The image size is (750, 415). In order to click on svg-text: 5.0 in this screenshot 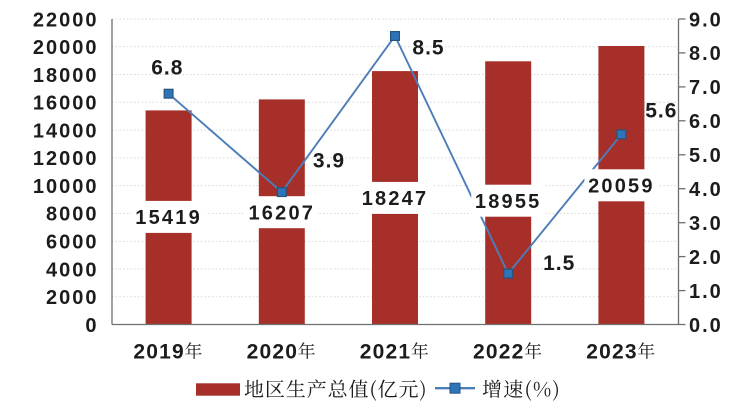, I will do `click(706, 156)`.